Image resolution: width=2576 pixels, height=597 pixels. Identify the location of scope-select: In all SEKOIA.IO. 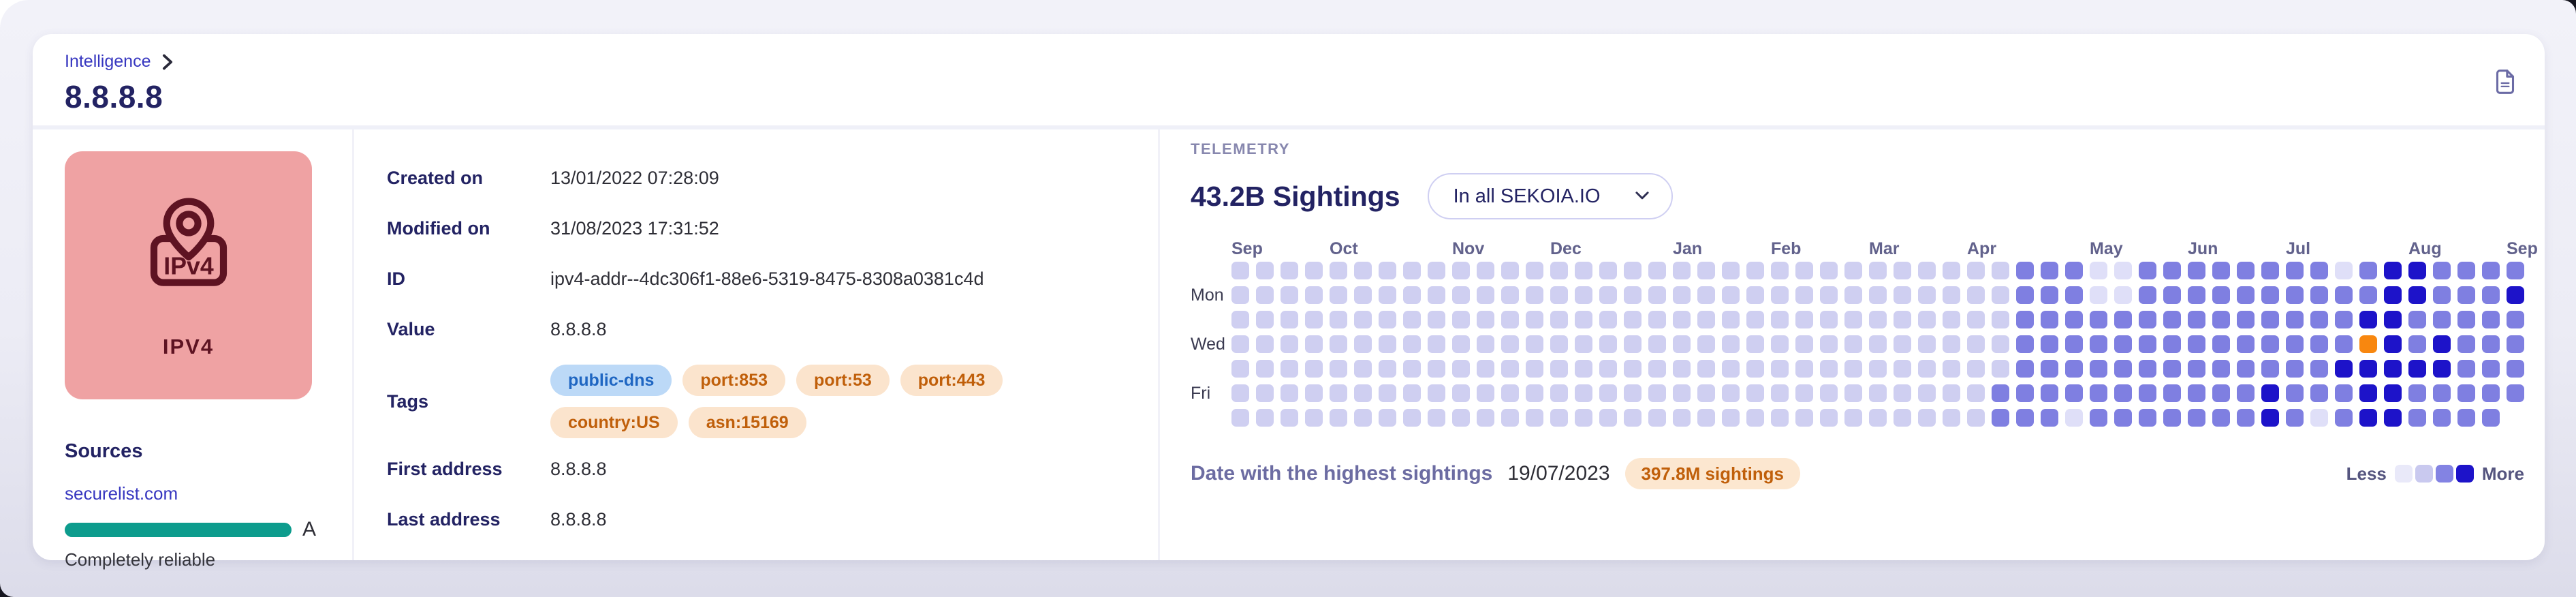
(1550, 196).